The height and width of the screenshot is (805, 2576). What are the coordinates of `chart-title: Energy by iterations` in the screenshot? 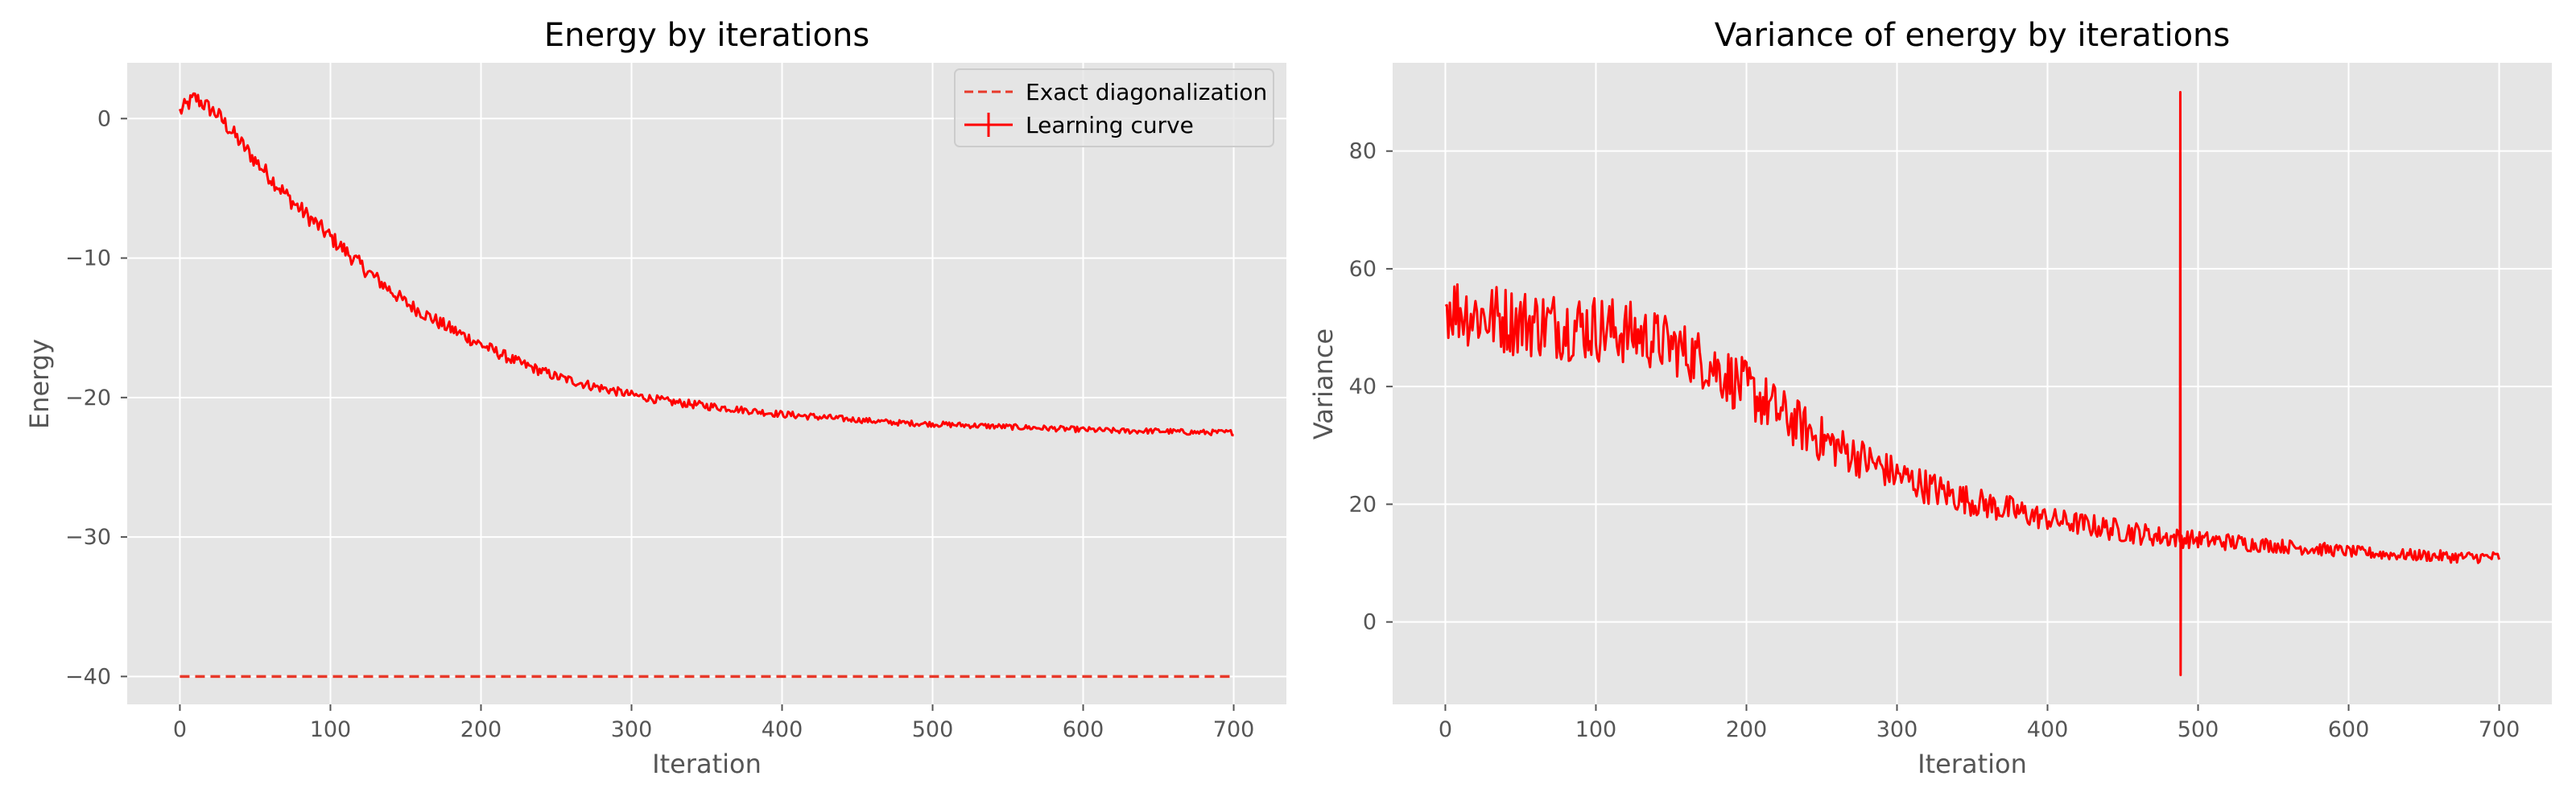 It's located at (706, 35).